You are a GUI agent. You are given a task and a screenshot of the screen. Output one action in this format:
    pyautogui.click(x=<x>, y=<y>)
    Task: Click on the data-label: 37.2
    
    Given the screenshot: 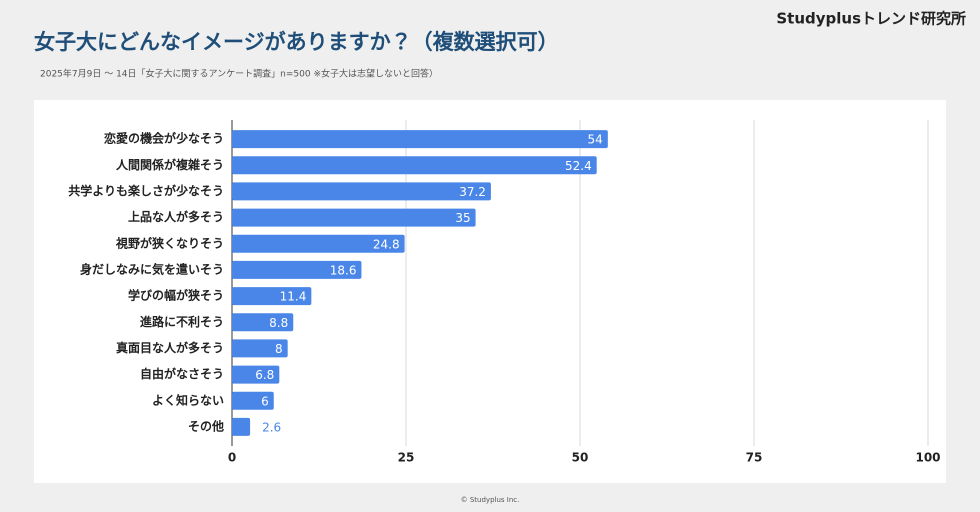 What is the action you would take?
    pyautogui.click(x=472, y=192)
    